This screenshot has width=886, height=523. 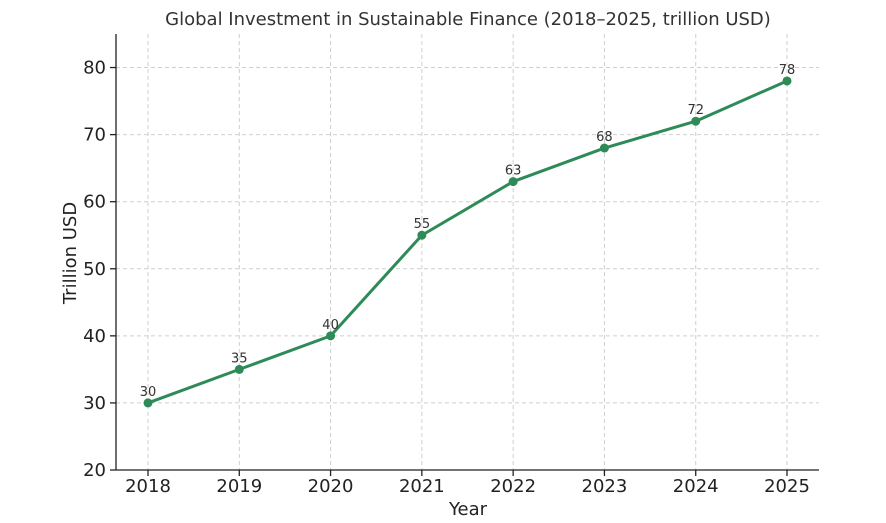 What do you see at coordinates (696, 486) in the screenshot?
I see `x-tick-label: 2024` at bounding box center [696, 486].